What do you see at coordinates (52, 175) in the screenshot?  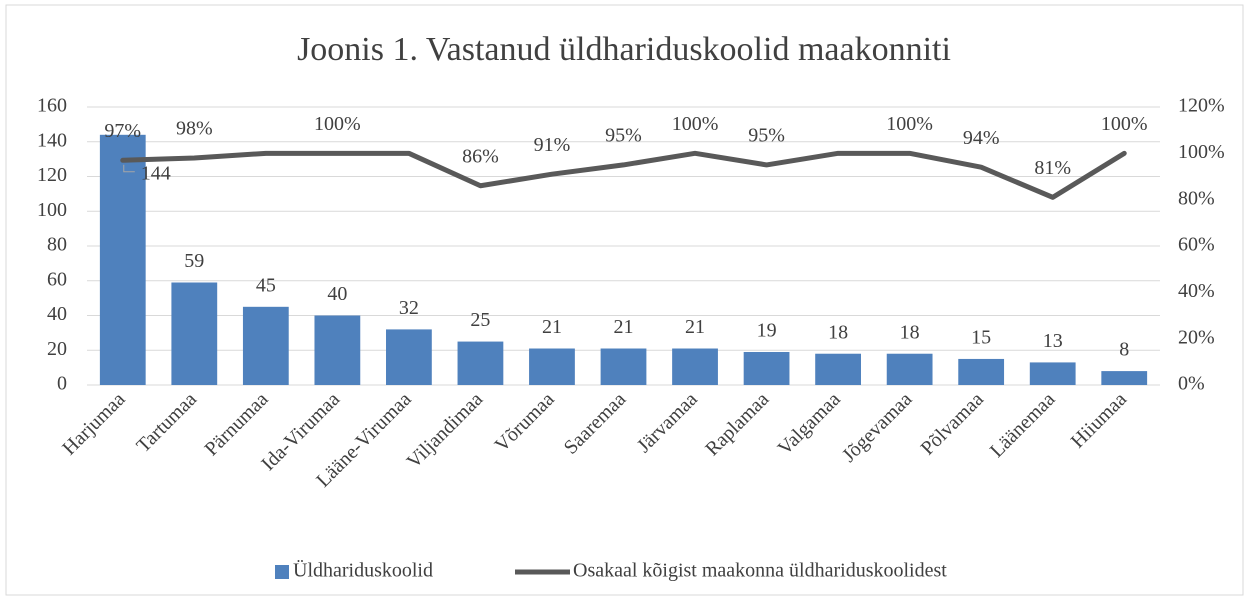 I see `y-tick-label: 120` at bounding box center [52, 175].